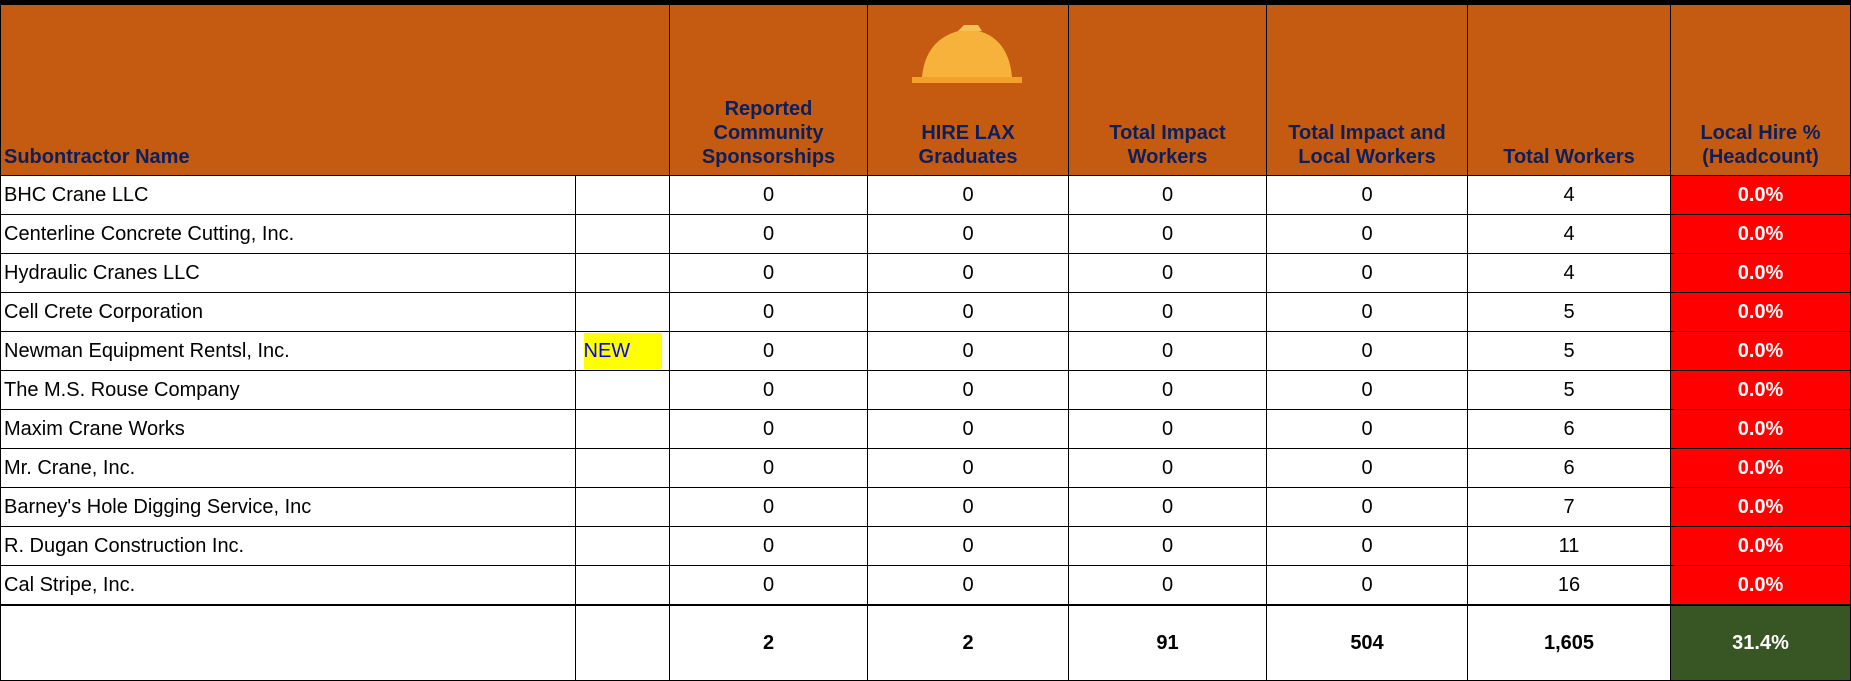 Image resolution: width=1851 pixels, height=681 pixels. What do you see at coordinates (1569, 585) in the screenshot?
I see `value-cell: 16` at bounding box center [1569, 585].